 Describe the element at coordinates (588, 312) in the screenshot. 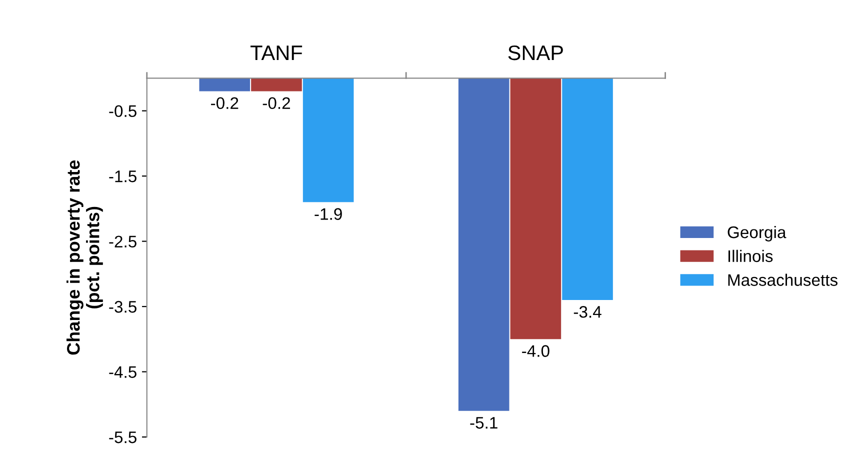

I see `text: -3.4` at that location.